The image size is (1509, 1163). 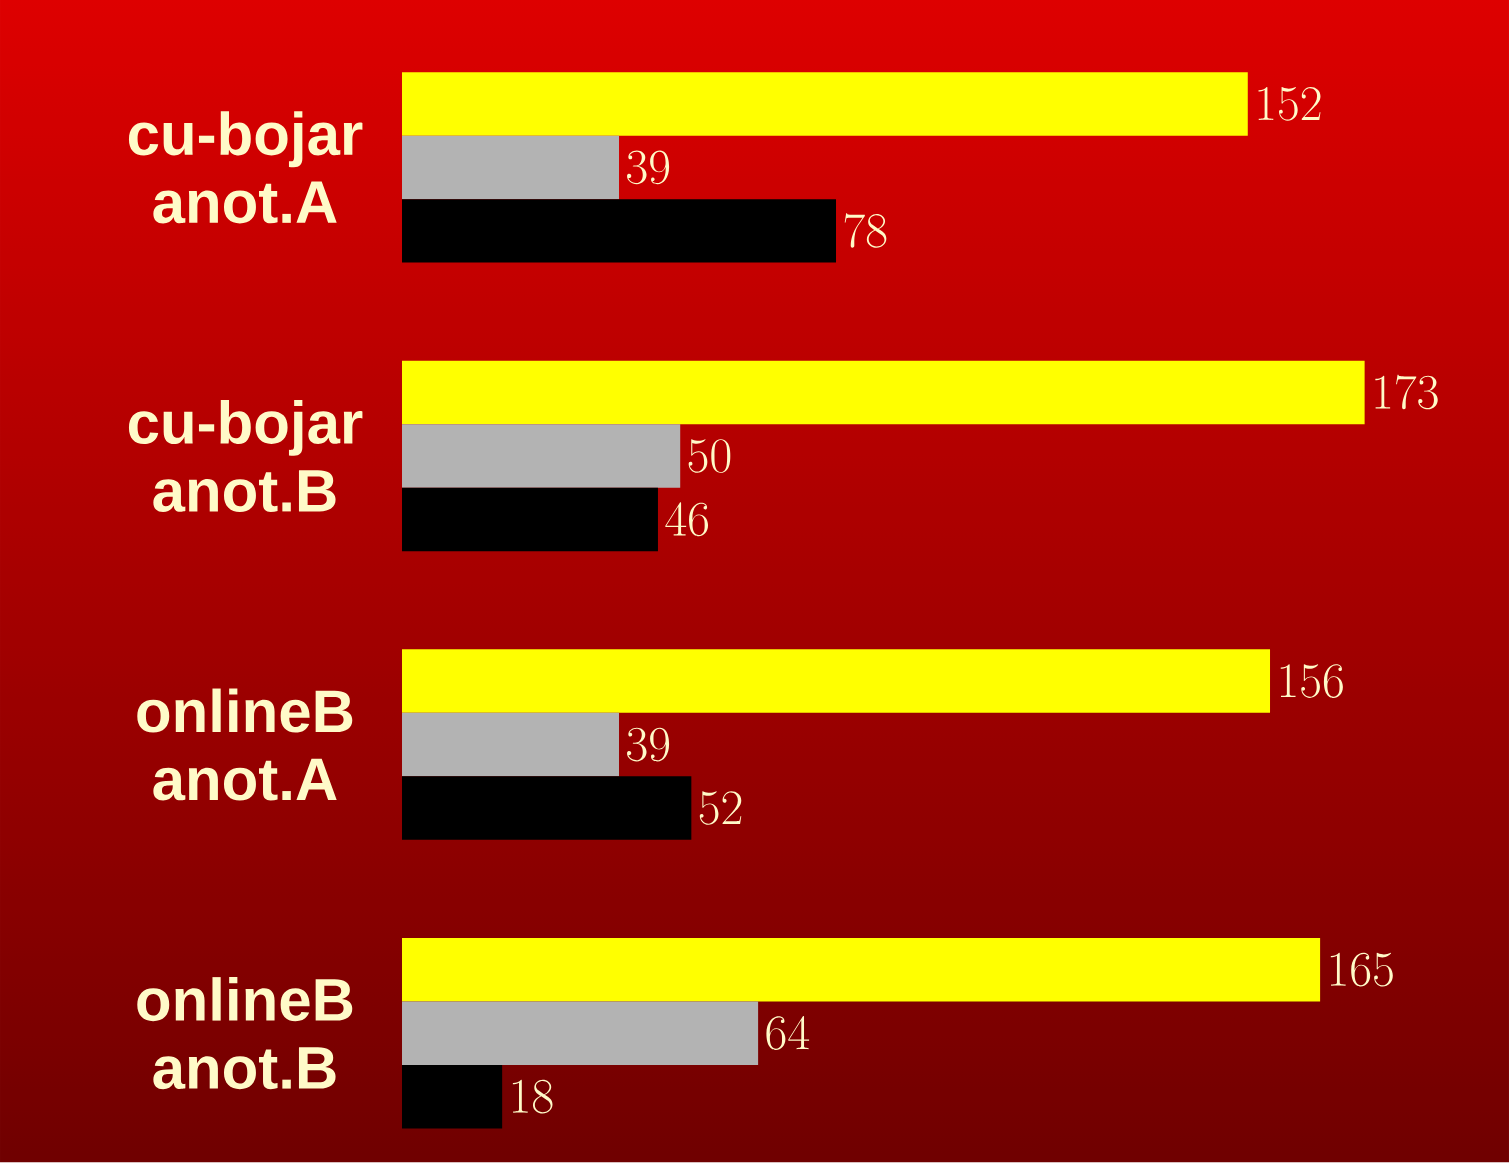 I want to click on data-label: 46, so click(x=687, y=519).